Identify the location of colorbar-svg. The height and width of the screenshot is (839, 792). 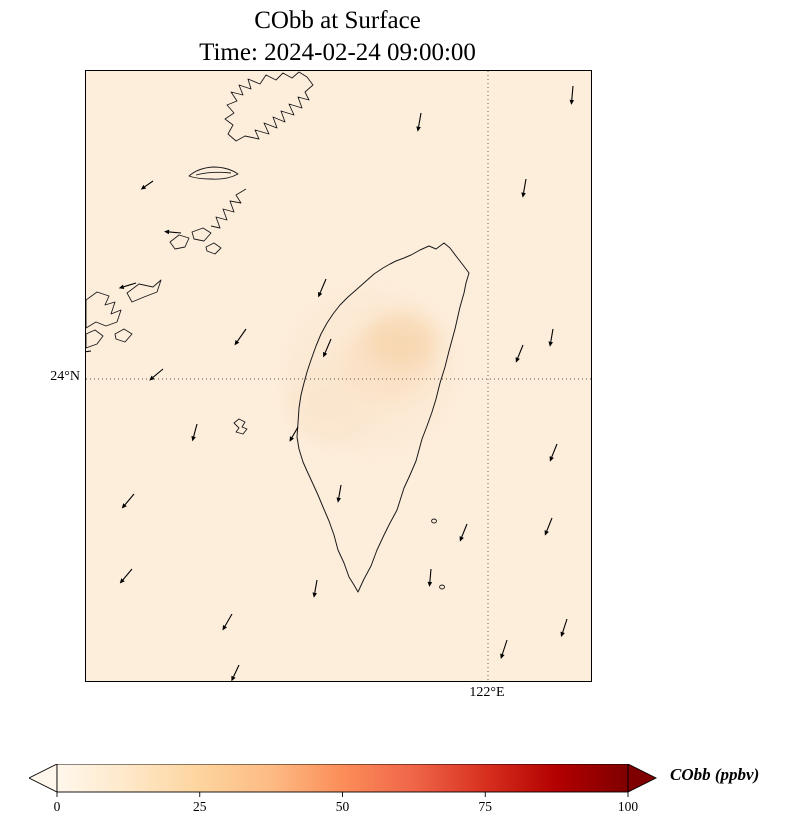
(342, 780).